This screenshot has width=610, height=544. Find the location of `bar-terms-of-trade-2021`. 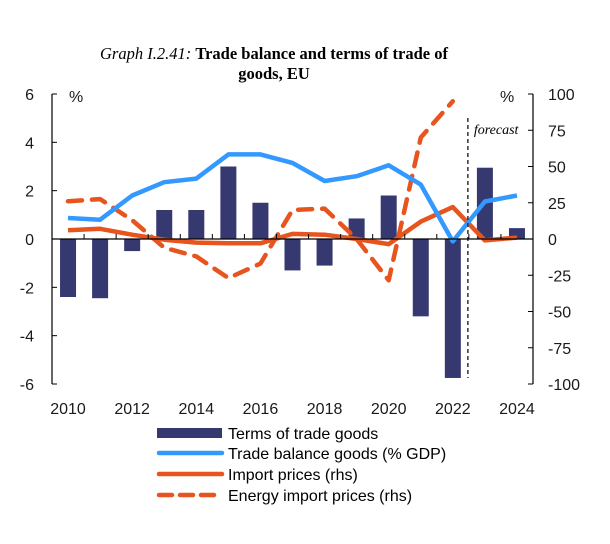

bar-terms-of-trade-2021 is located at coordinates (420, 278).